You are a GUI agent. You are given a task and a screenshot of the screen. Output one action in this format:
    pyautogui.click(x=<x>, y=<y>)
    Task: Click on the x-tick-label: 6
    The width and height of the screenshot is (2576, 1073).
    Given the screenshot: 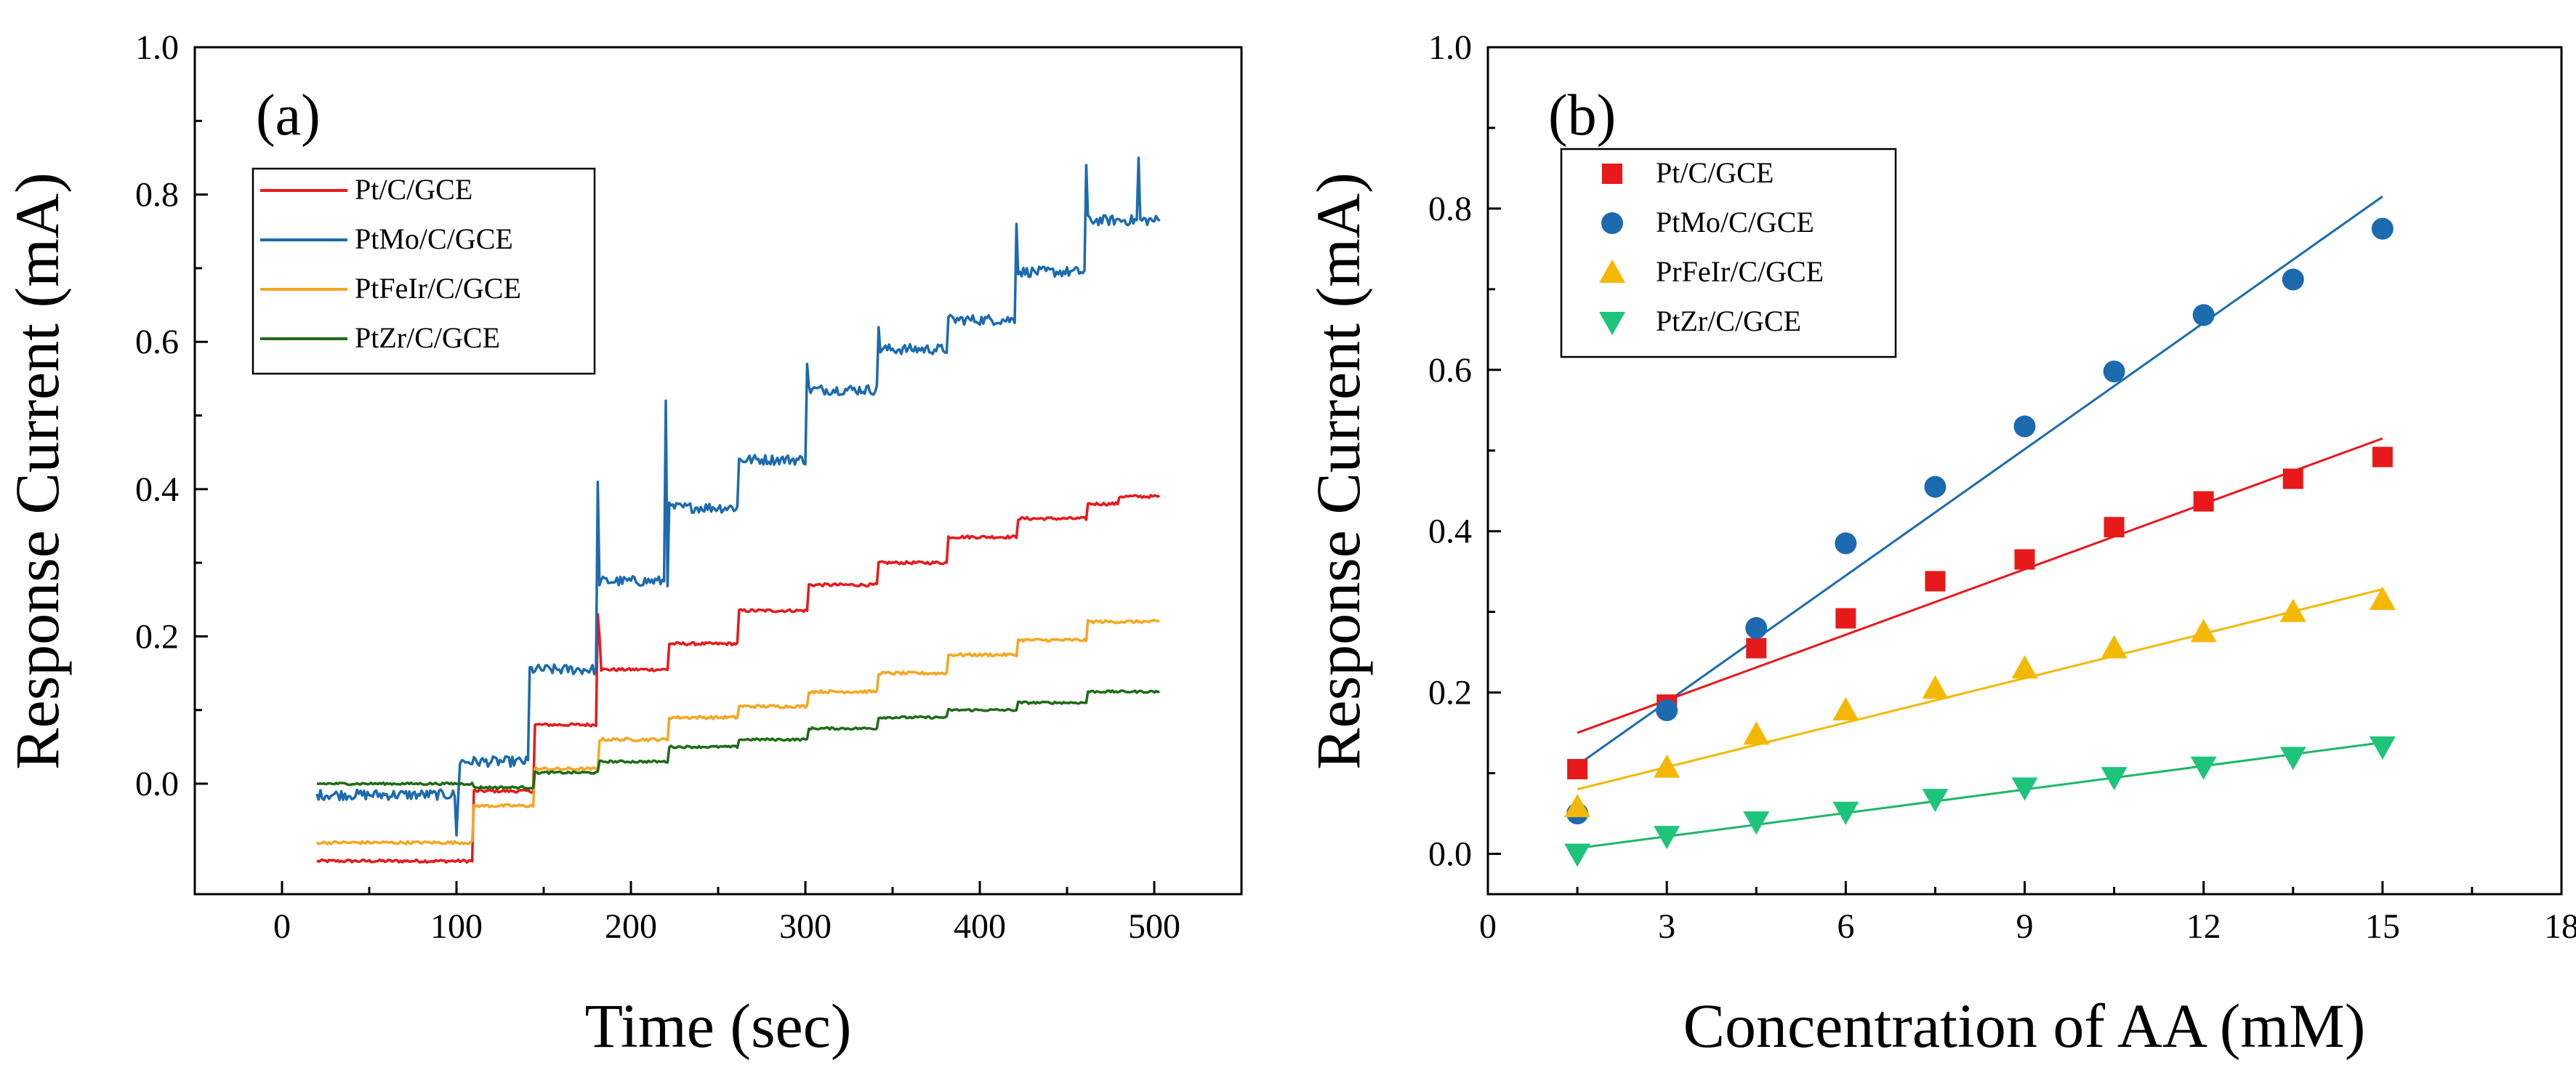 What is the action you would take?
    pyautogui.click(x=1845, y=926)
    